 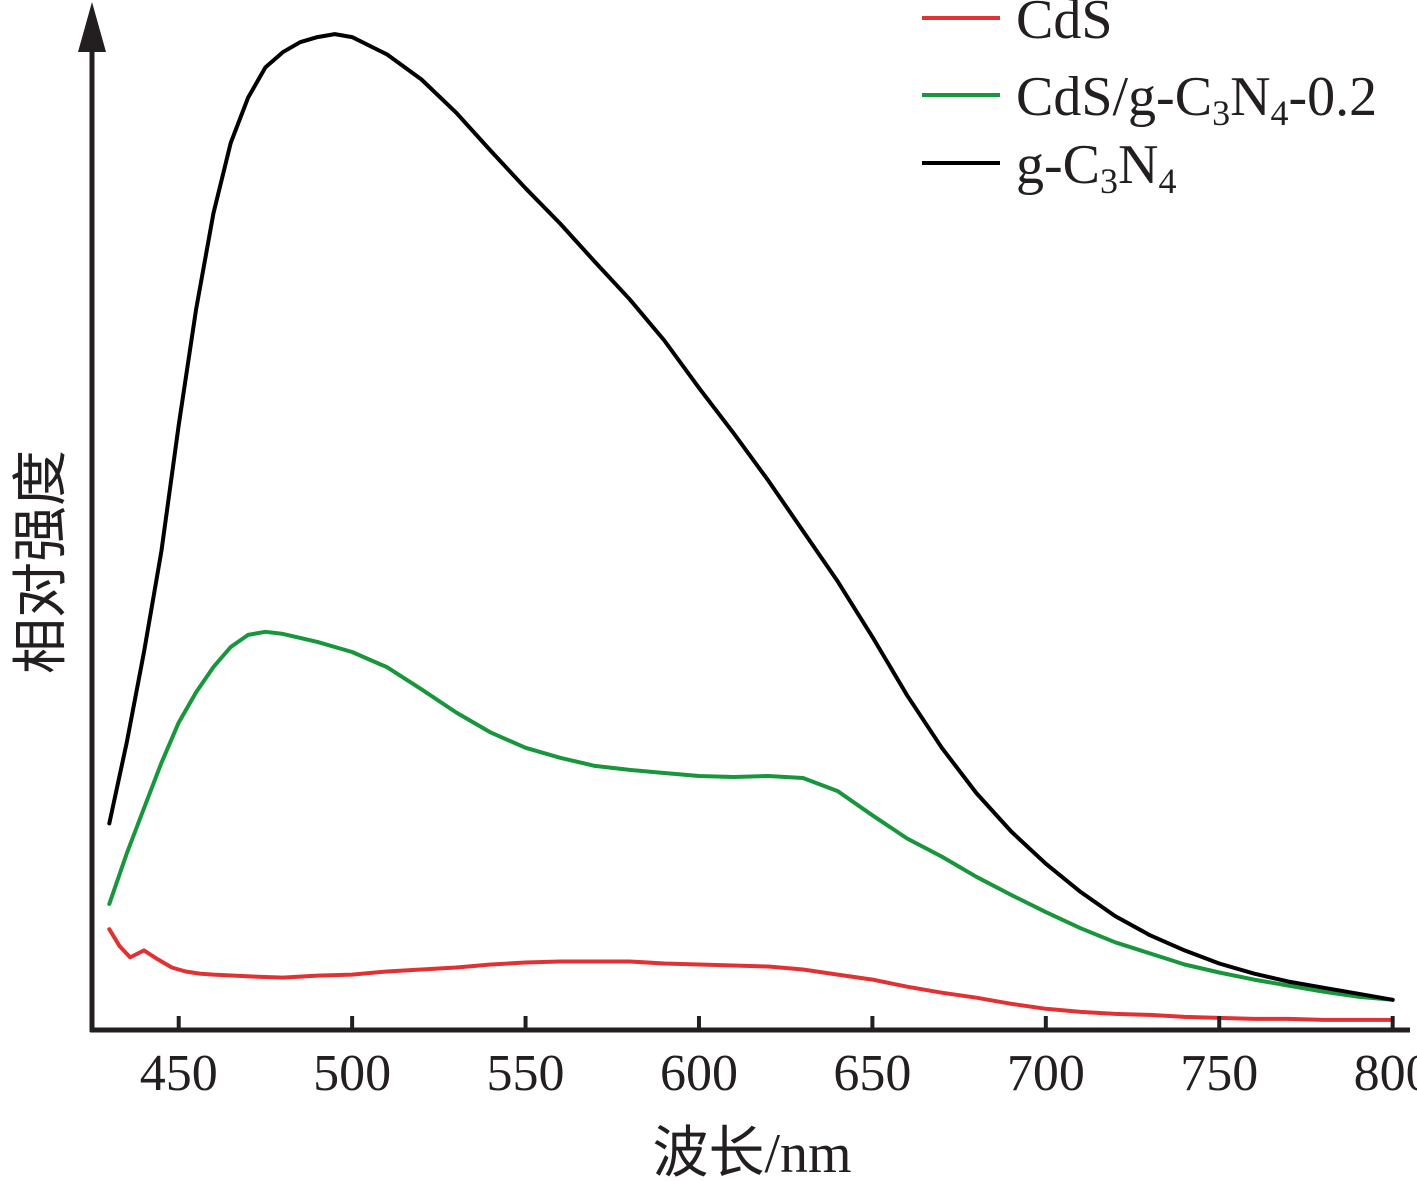 What do you see at coordinates (1064, 25) in the screenshot?
I see `legend-label-cds: CdS` at bounding box center [1064, 25].